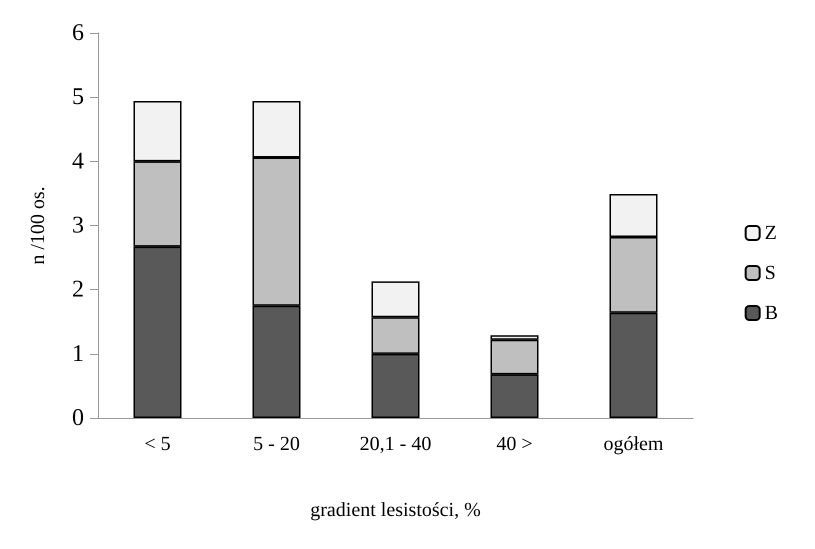  Describe the element at coordinates (78, 97) in the screenshot. I see `y-tick-label: 5` at that location.